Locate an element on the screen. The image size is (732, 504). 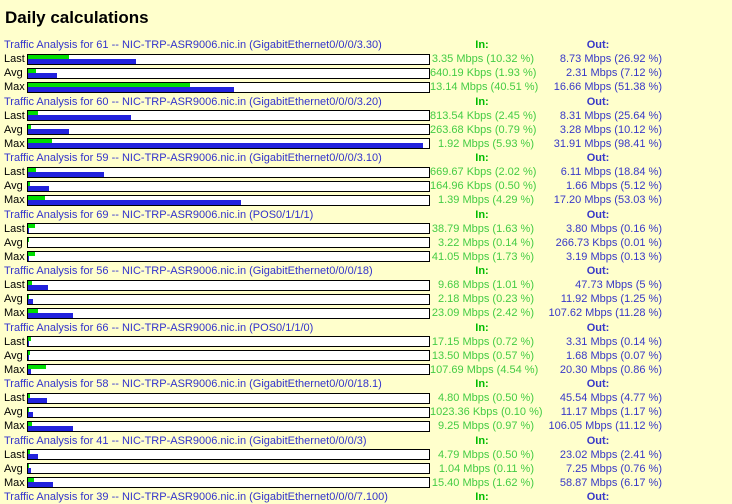
out-value: 1.66 Mbps (5.12 %) is located at coordinates (598, 186).